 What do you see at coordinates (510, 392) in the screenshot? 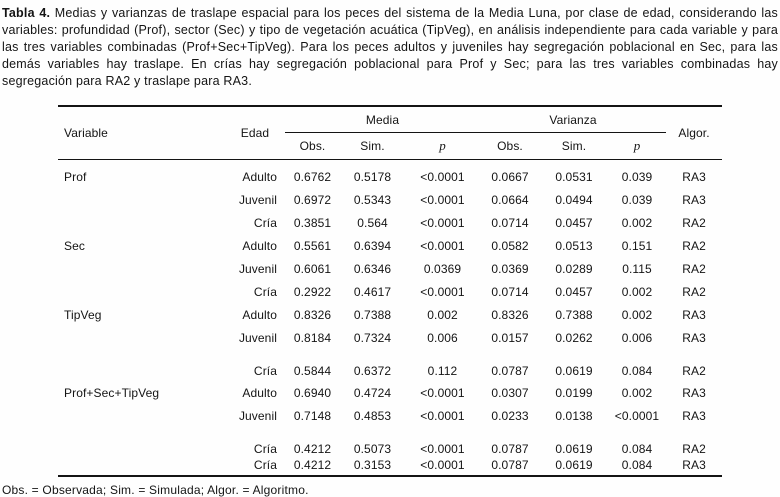
I see `cell-v-obs: 0.0307` at bounding box center [510, 392].